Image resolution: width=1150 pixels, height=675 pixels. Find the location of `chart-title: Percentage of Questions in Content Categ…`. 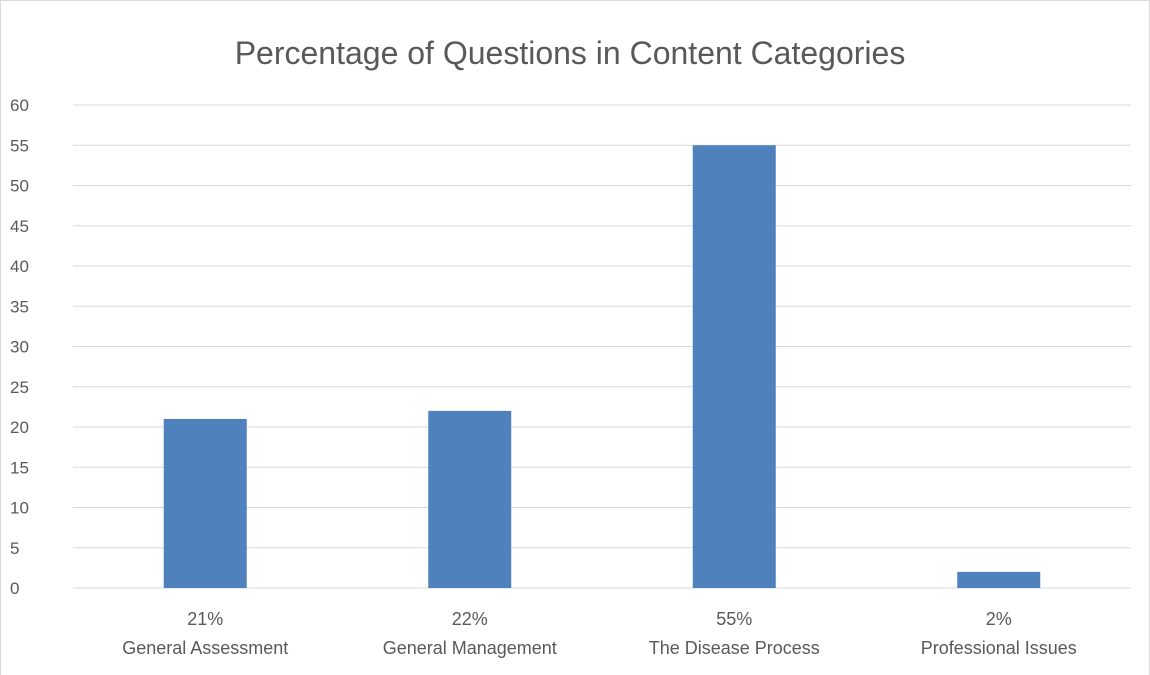

chart-title: Percentage of Questions in Content Categ… is located at coordinates (570, 53).